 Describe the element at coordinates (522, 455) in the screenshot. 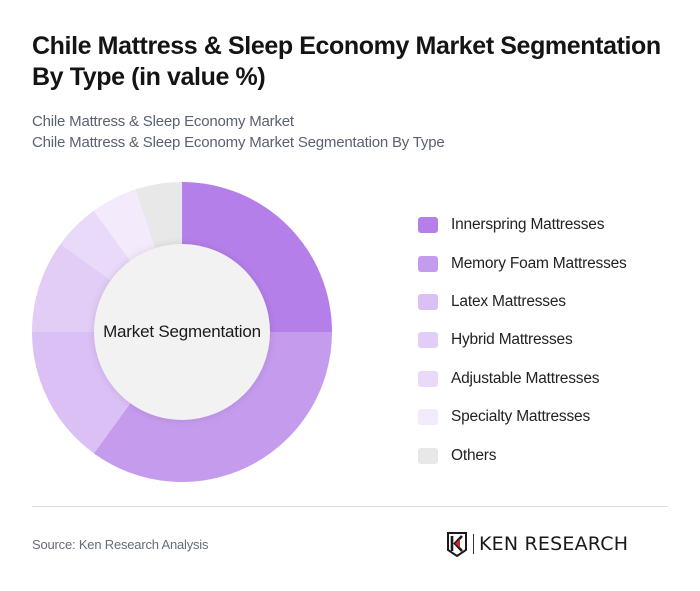

I see `legend-item-others: Others` at that location.